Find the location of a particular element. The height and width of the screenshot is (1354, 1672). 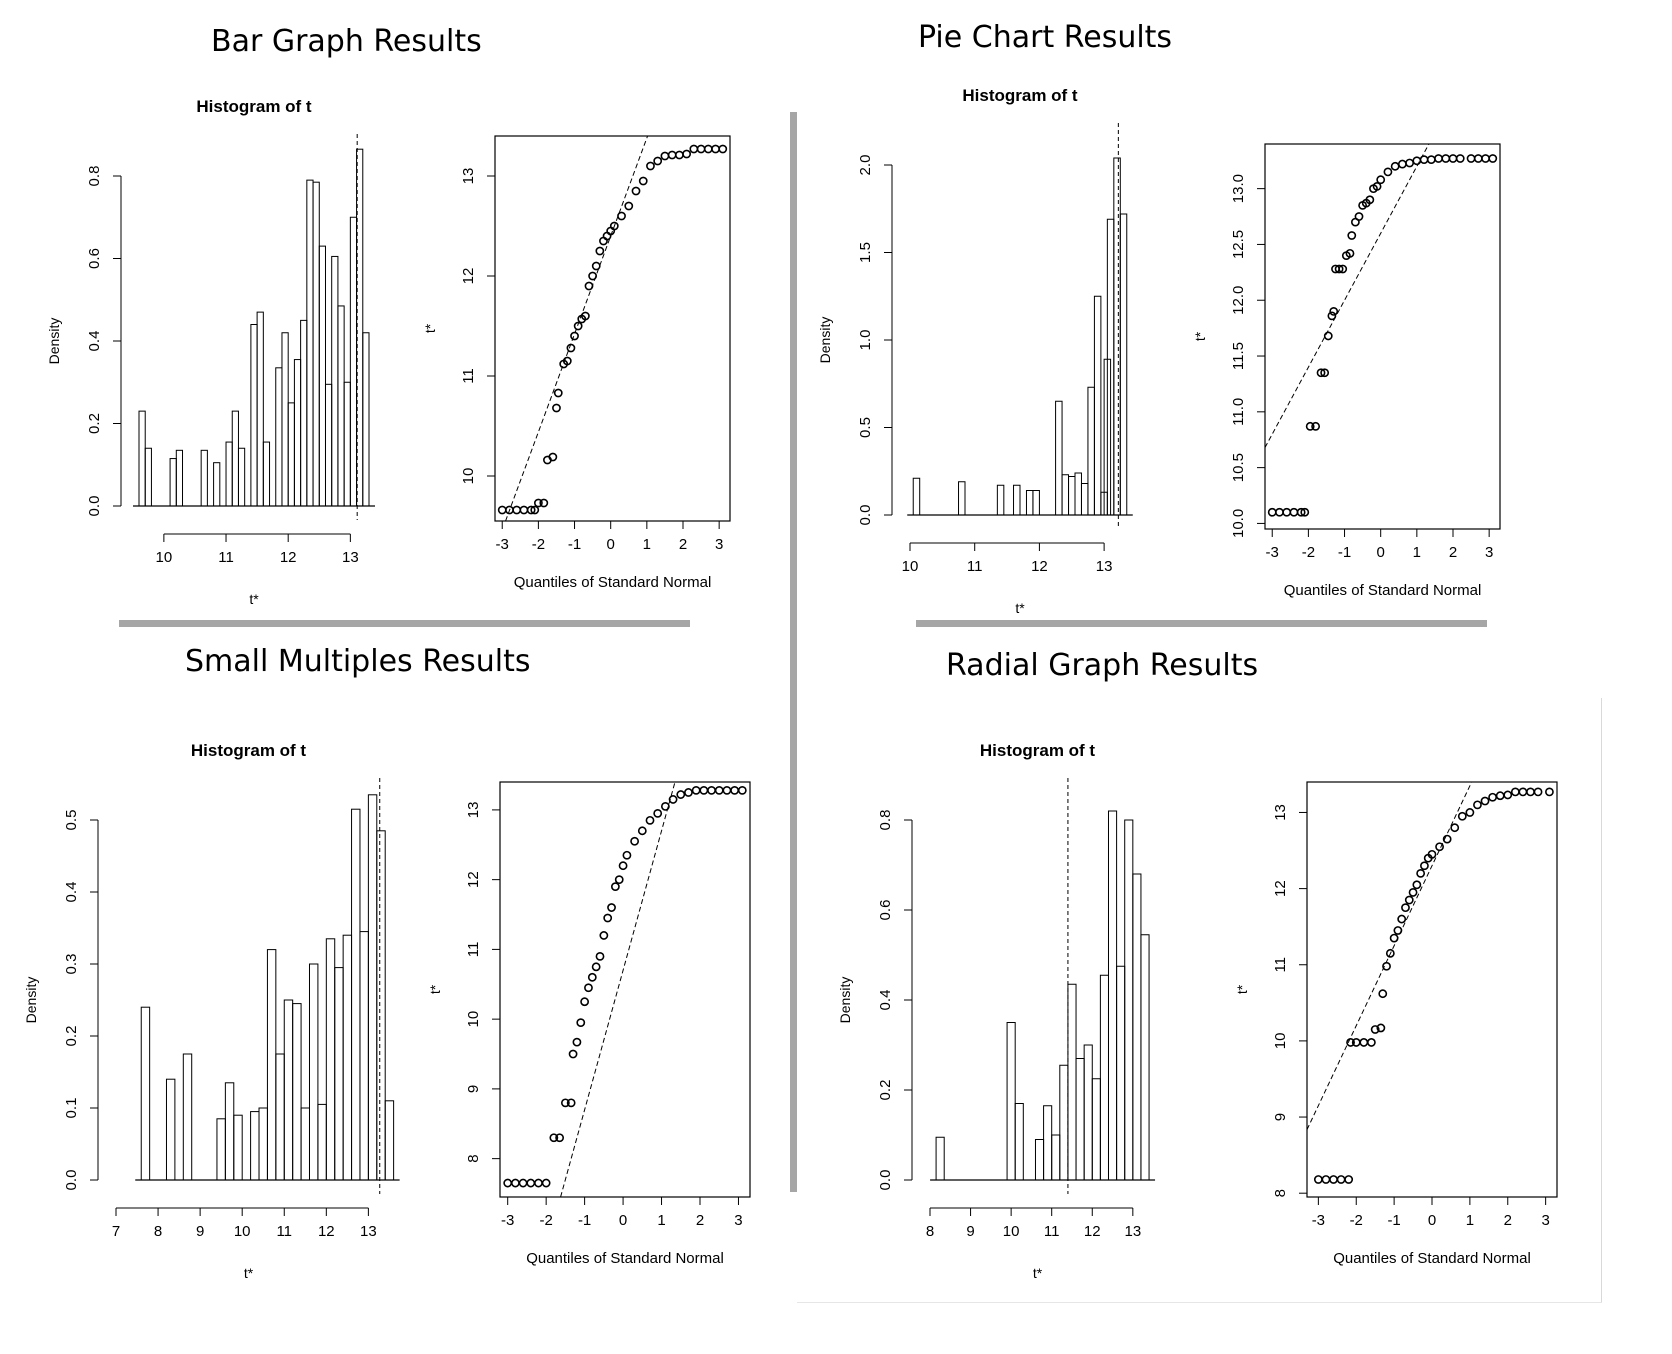

panel-title-radial-graph: Radial Graph Results is located at coordinates (1102, 665).